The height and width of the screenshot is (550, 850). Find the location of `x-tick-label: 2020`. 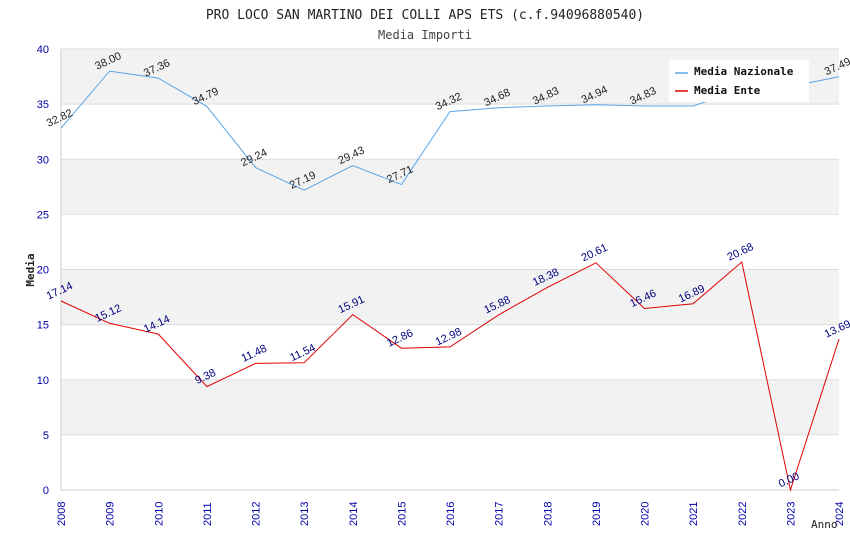

x-tick-label: 2020 is located at coordinates (646, 514).